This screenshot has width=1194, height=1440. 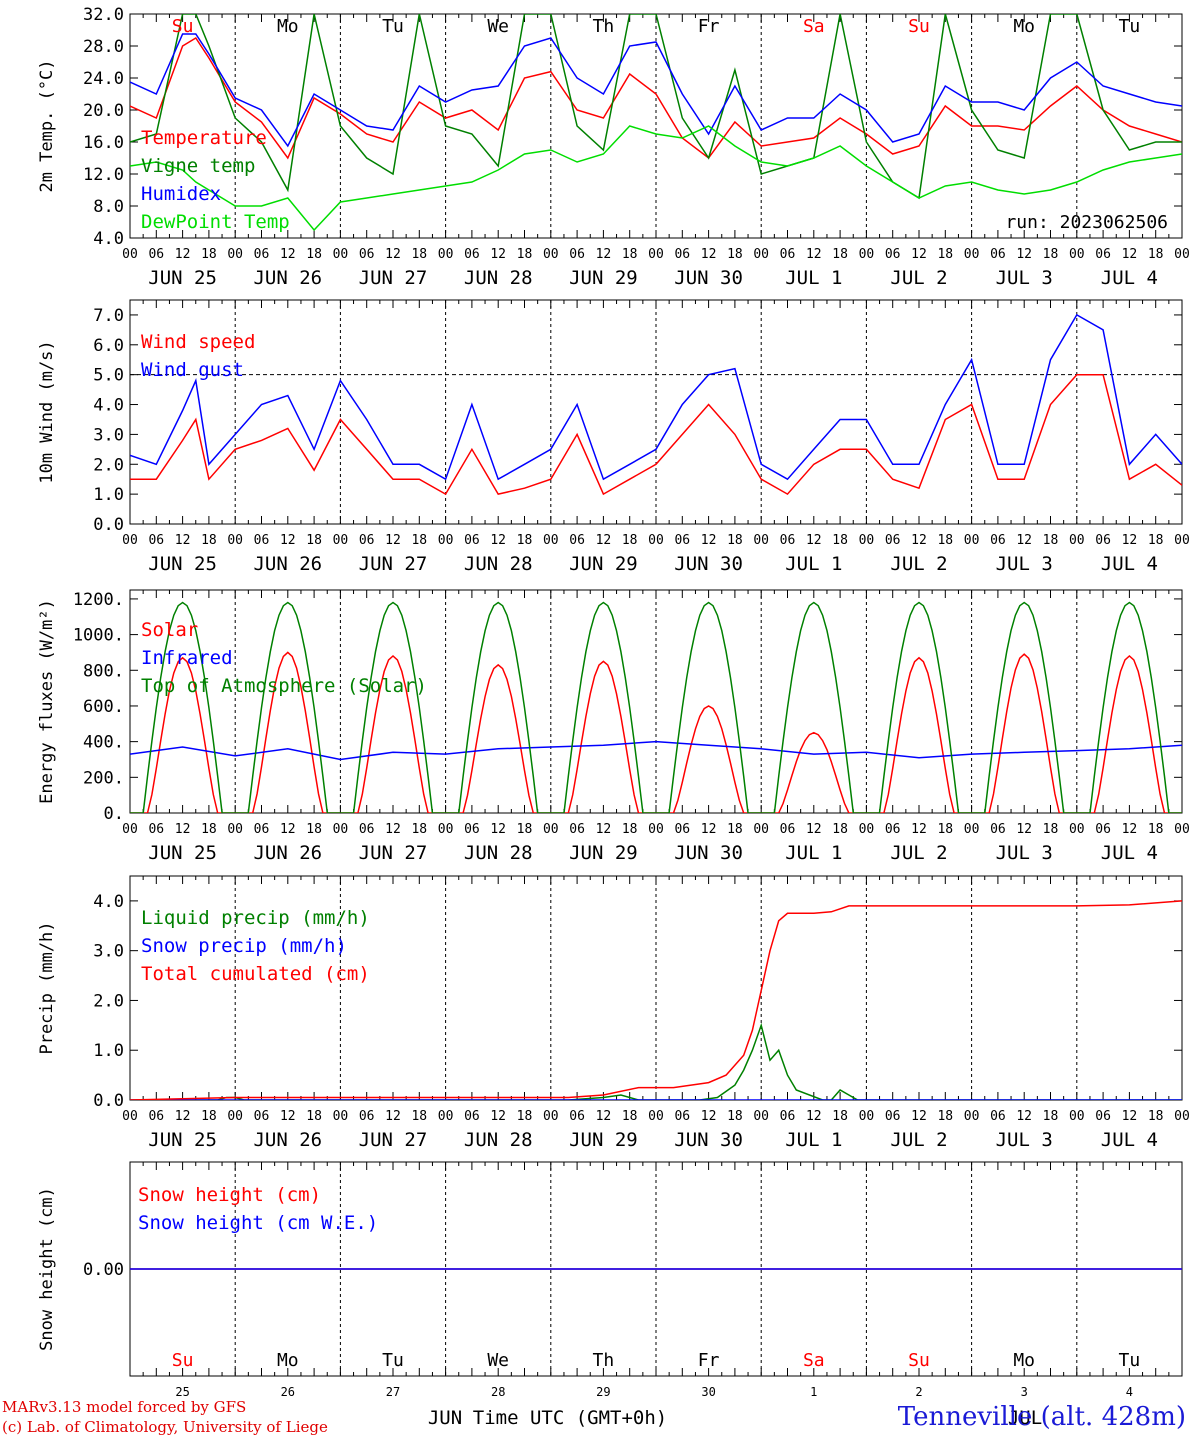 I want to click on series-line-humidex, so click(x=656, y=90).